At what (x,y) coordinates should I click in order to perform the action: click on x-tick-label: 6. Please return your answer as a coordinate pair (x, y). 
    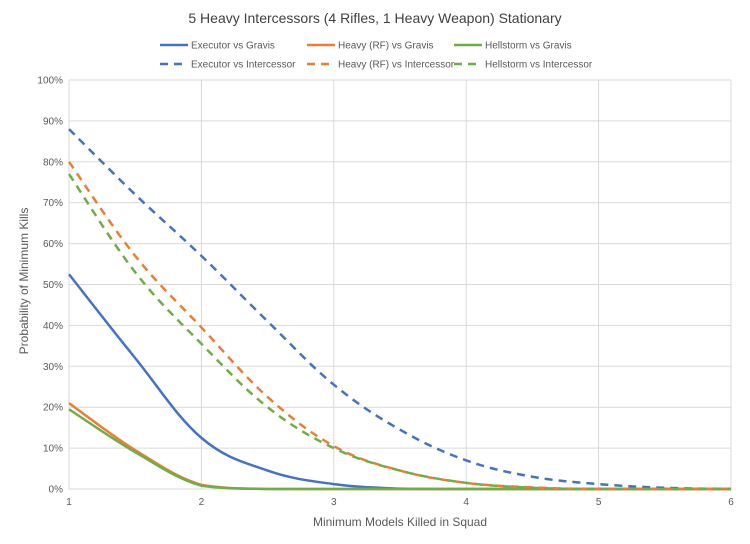
    Looking at the image, I should click on (731, 502).